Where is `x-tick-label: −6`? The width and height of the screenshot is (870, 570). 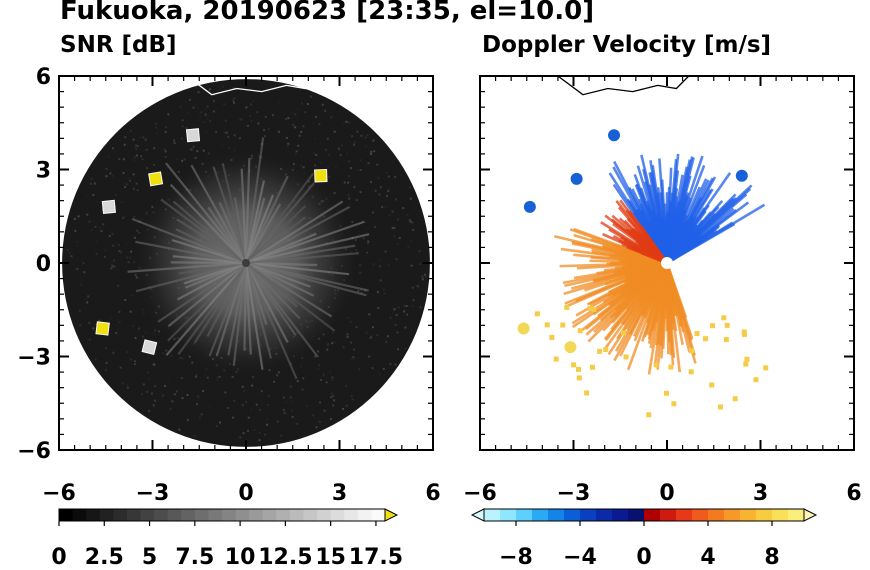
x-tick-label: −6 is located at coordinates (59, 493).